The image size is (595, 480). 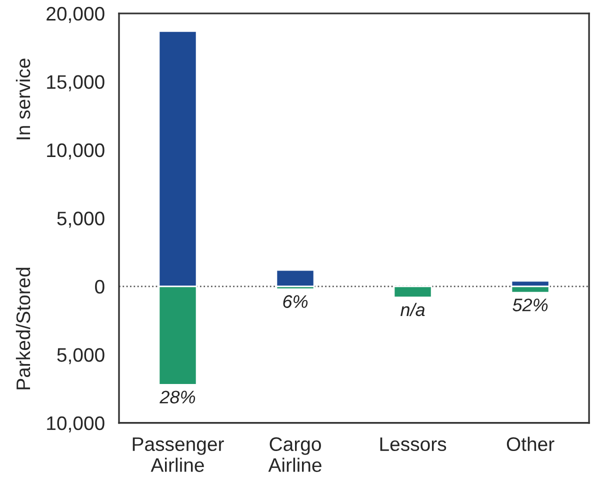 I want to click on text: Parked/Stored, so click(x=23, y=329).